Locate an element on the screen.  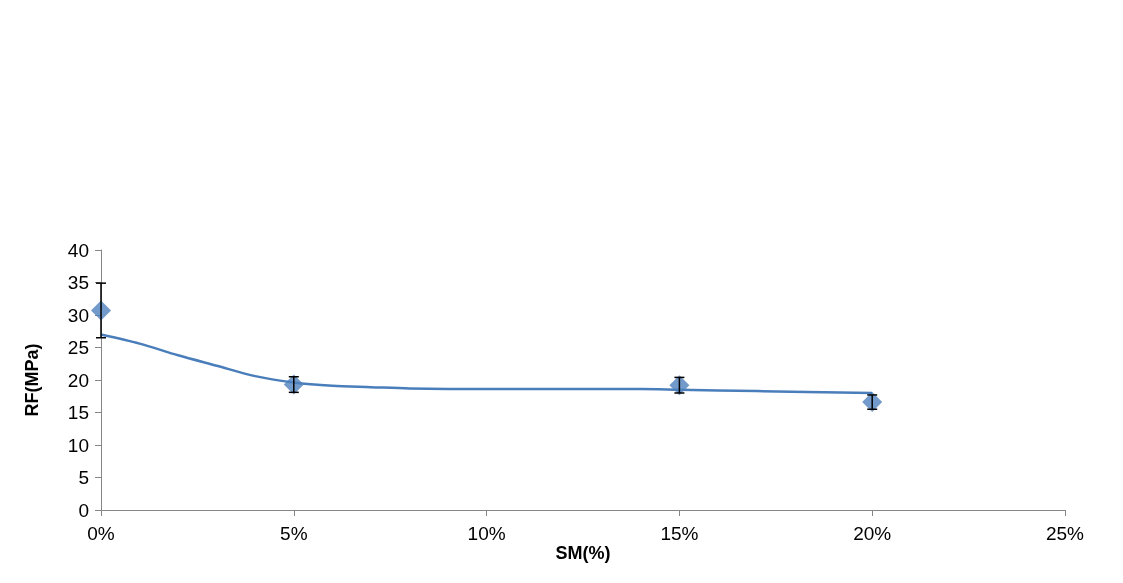
y-tick-label: 20 is located at coordinates (78, 380).